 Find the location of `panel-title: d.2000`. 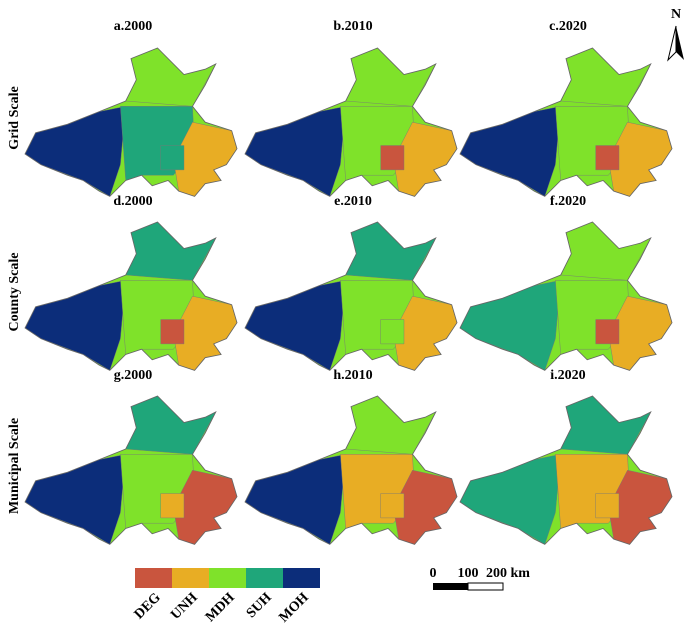

panel-title: d.2000 is located at coordinates (132, 201).